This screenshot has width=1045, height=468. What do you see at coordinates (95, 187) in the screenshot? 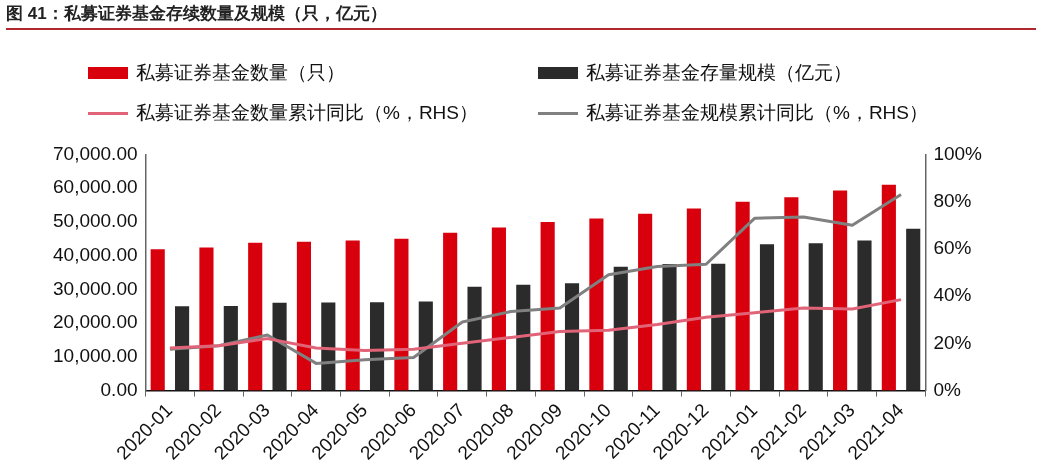
I see `y-tick-label: 60,000.00` at bounding box center [95, 187].